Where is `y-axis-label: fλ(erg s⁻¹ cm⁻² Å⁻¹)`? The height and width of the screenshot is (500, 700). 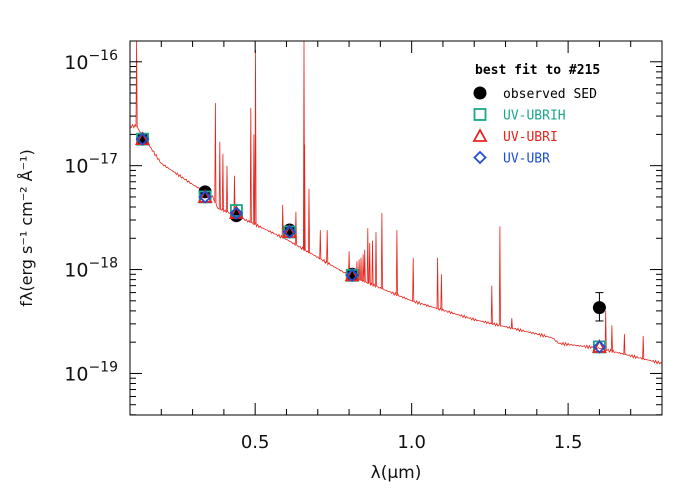 y-axis-label: fλ(erg s⁻¹ cm⁻² Å⁻¹) is located at coordinates (26, 227).